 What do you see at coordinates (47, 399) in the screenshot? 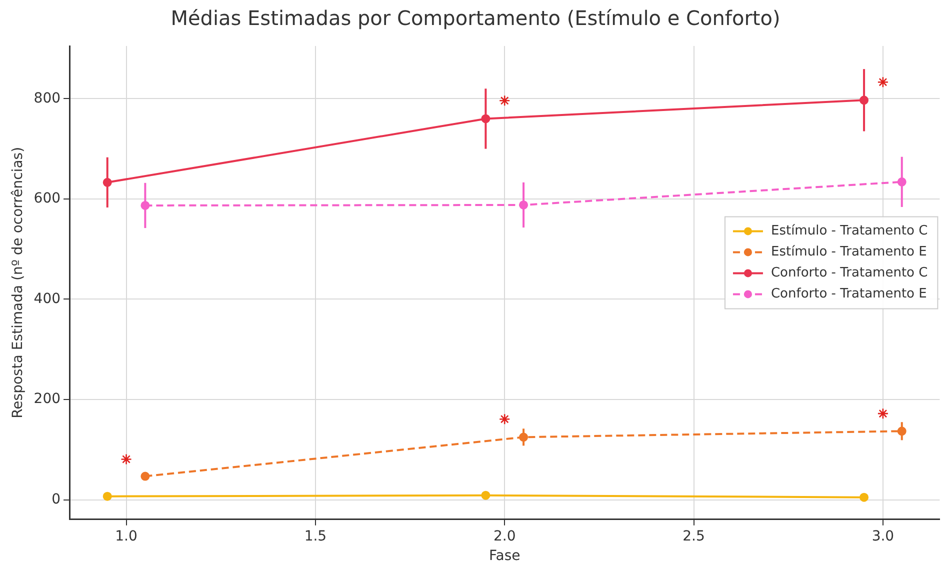
I see `y-tick-label: 200` at bounding box center [47, 399].